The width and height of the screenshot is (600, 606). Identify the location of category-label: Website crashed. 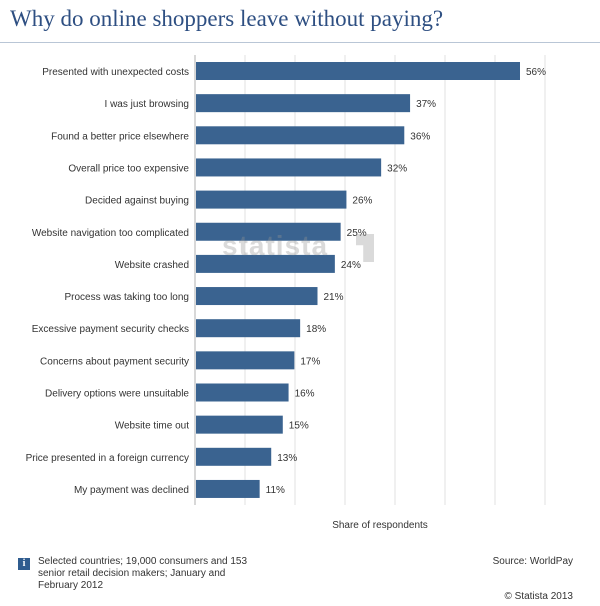
(152, 265).